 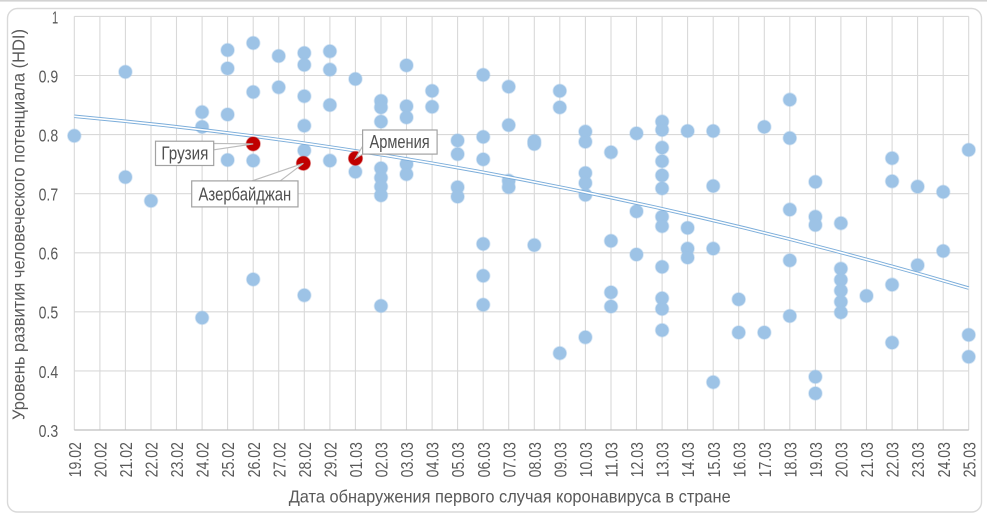 What do you see at coordinates (49, 254) in the screenshot?
I see `svg-text: 0.6` at bounding box center [49, 254].